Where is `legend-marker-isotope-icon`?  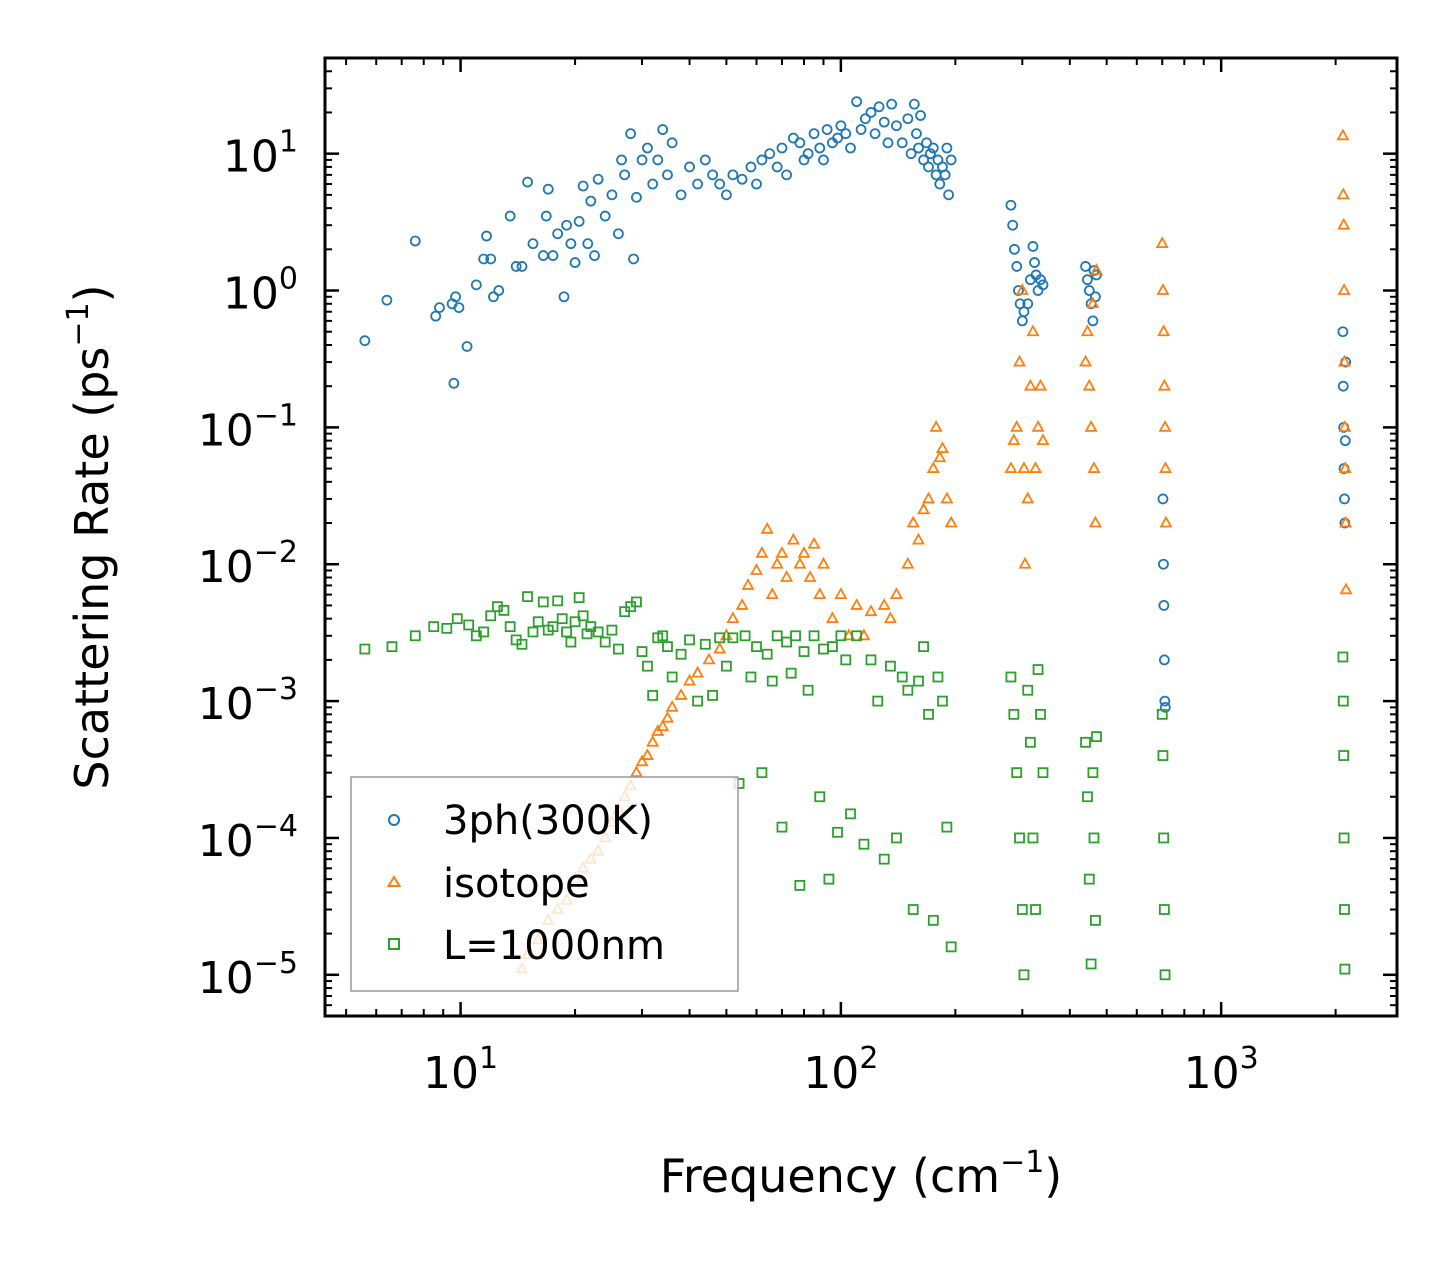 legend-marker-isotope-icon is located at coordinates (394, 881).